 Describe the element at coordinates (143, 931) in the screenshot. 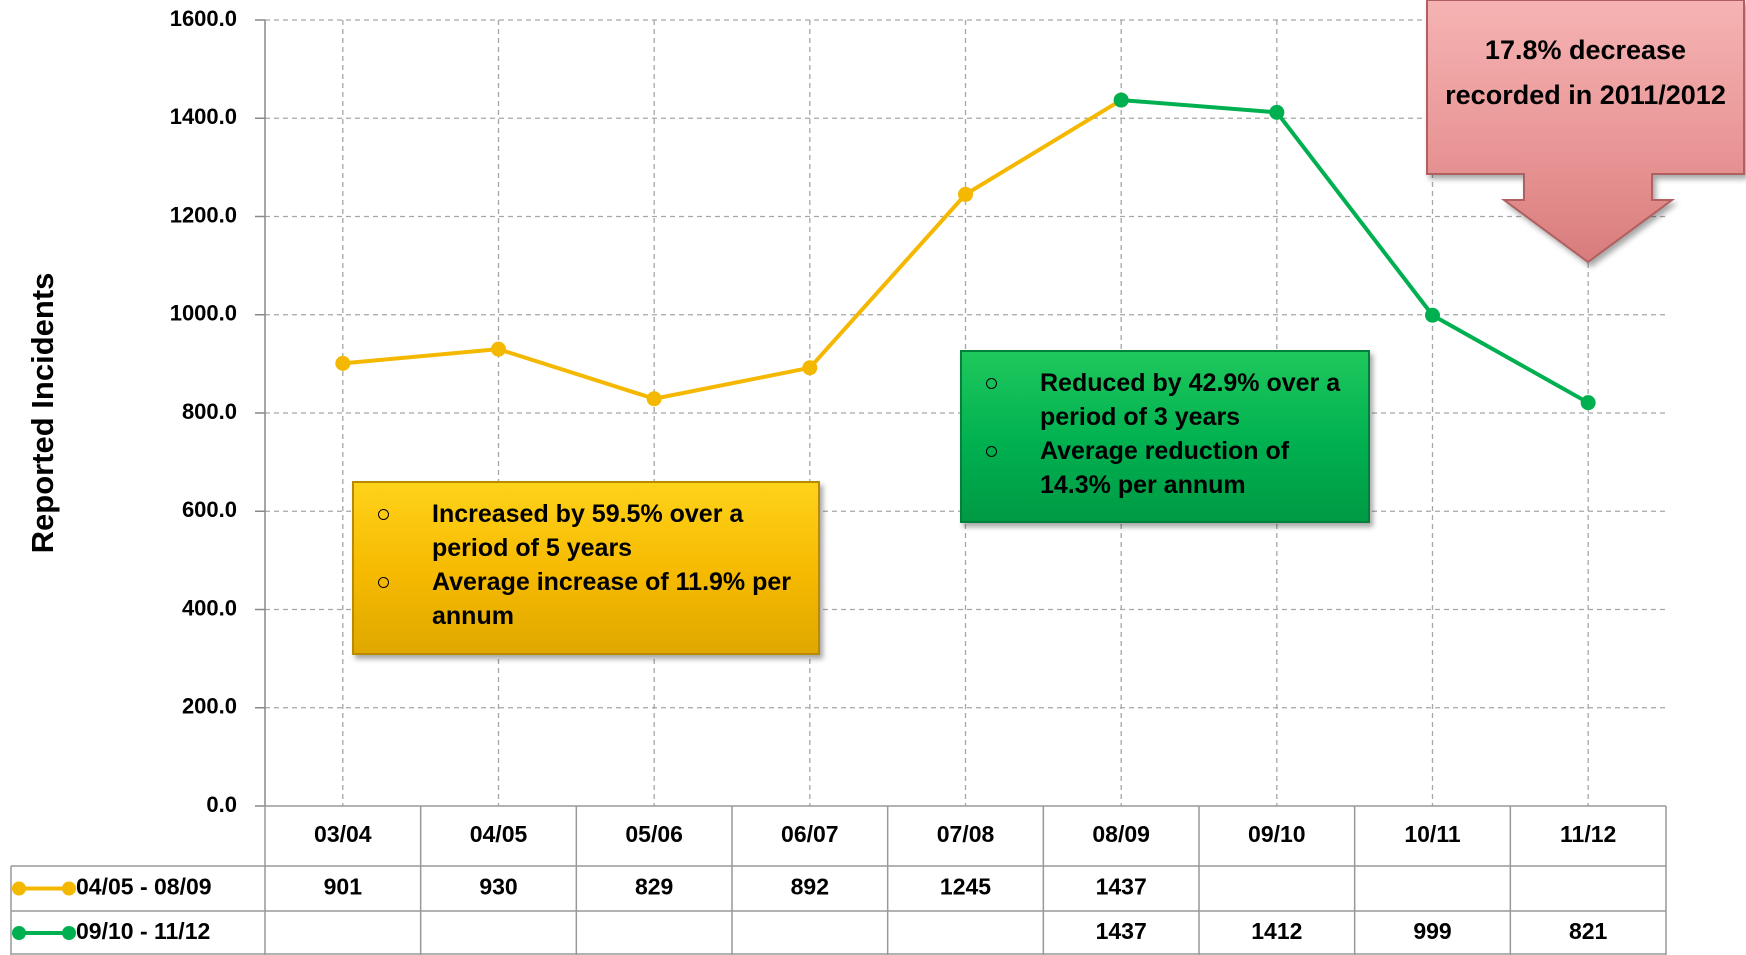

I see `legend-label: 09/10 - 11/12` at that location.